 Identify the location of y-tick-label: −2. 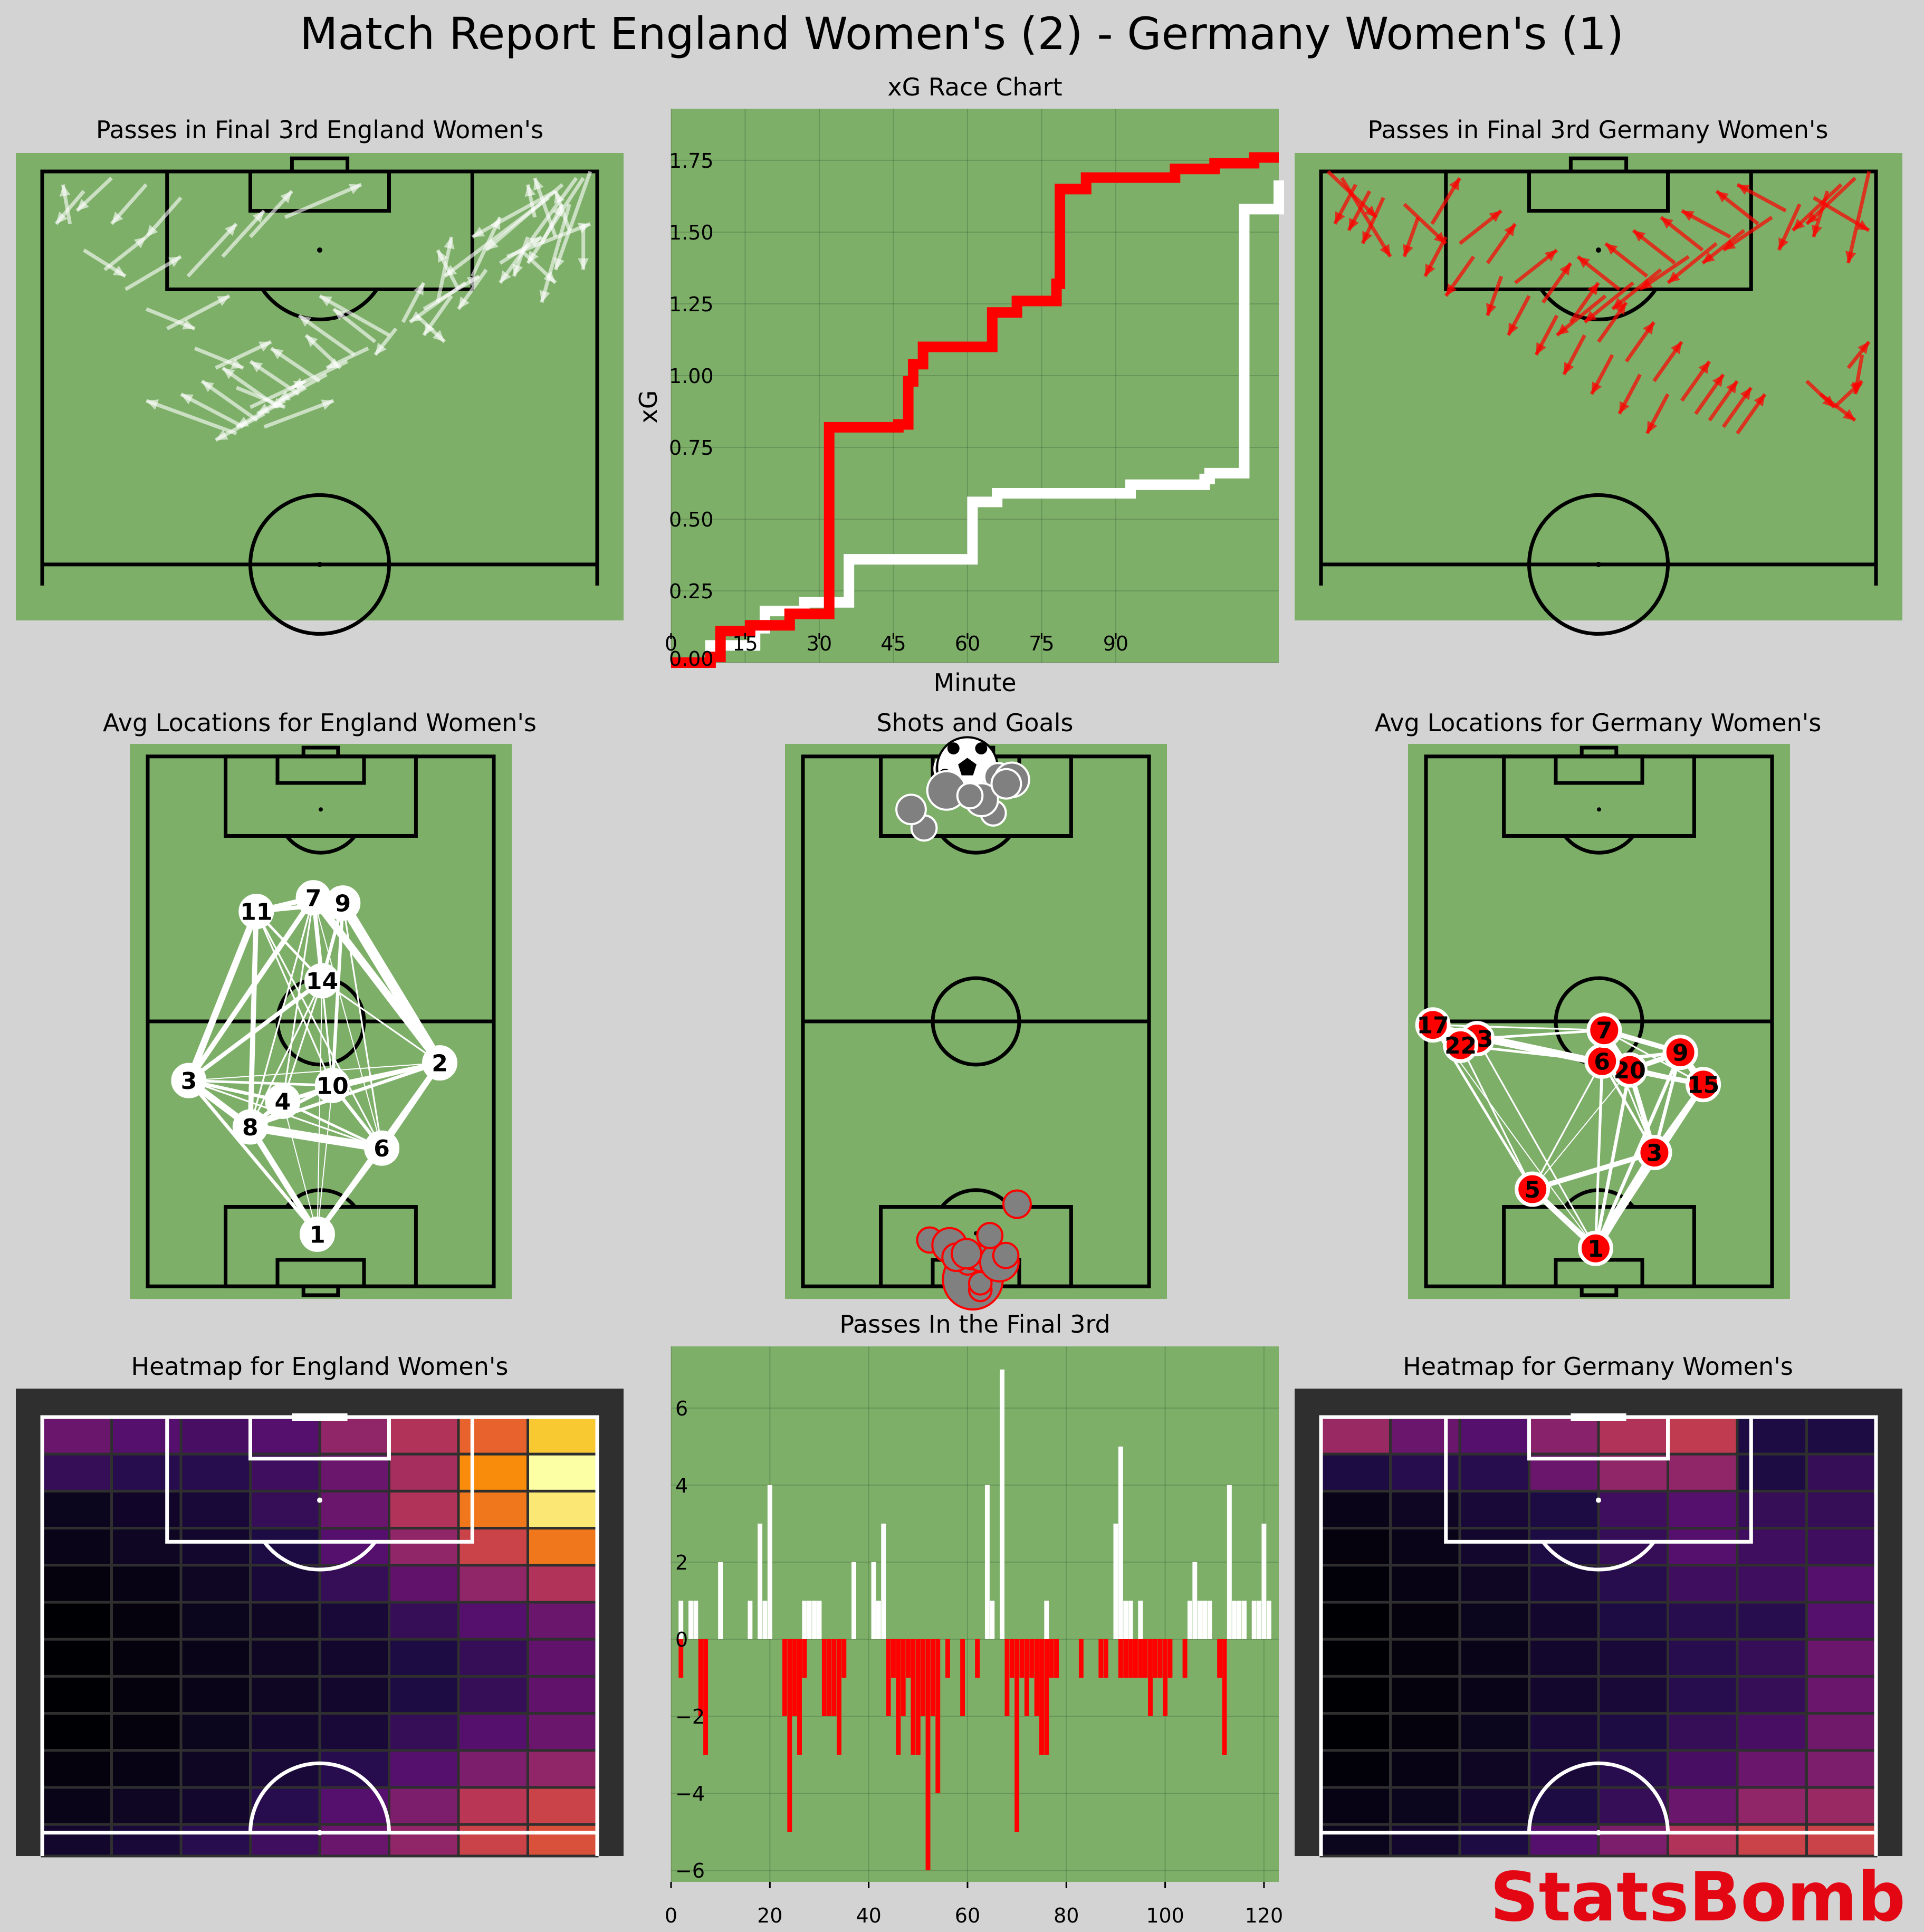
(690, 1717).